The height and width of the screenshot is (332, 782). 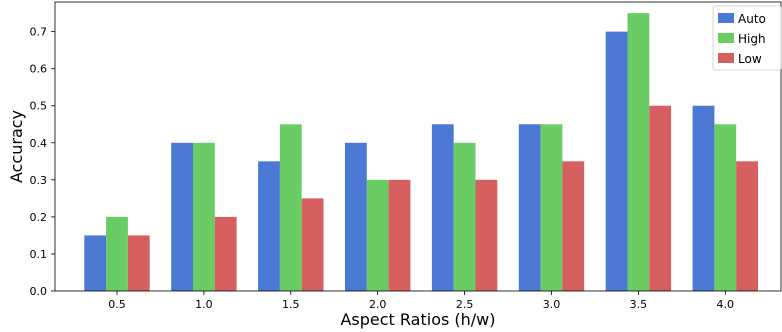 What do you see at coordinates (551, 208) in the screenshot?
I see `bar-high-3.0` at bounding box center [551, 208].